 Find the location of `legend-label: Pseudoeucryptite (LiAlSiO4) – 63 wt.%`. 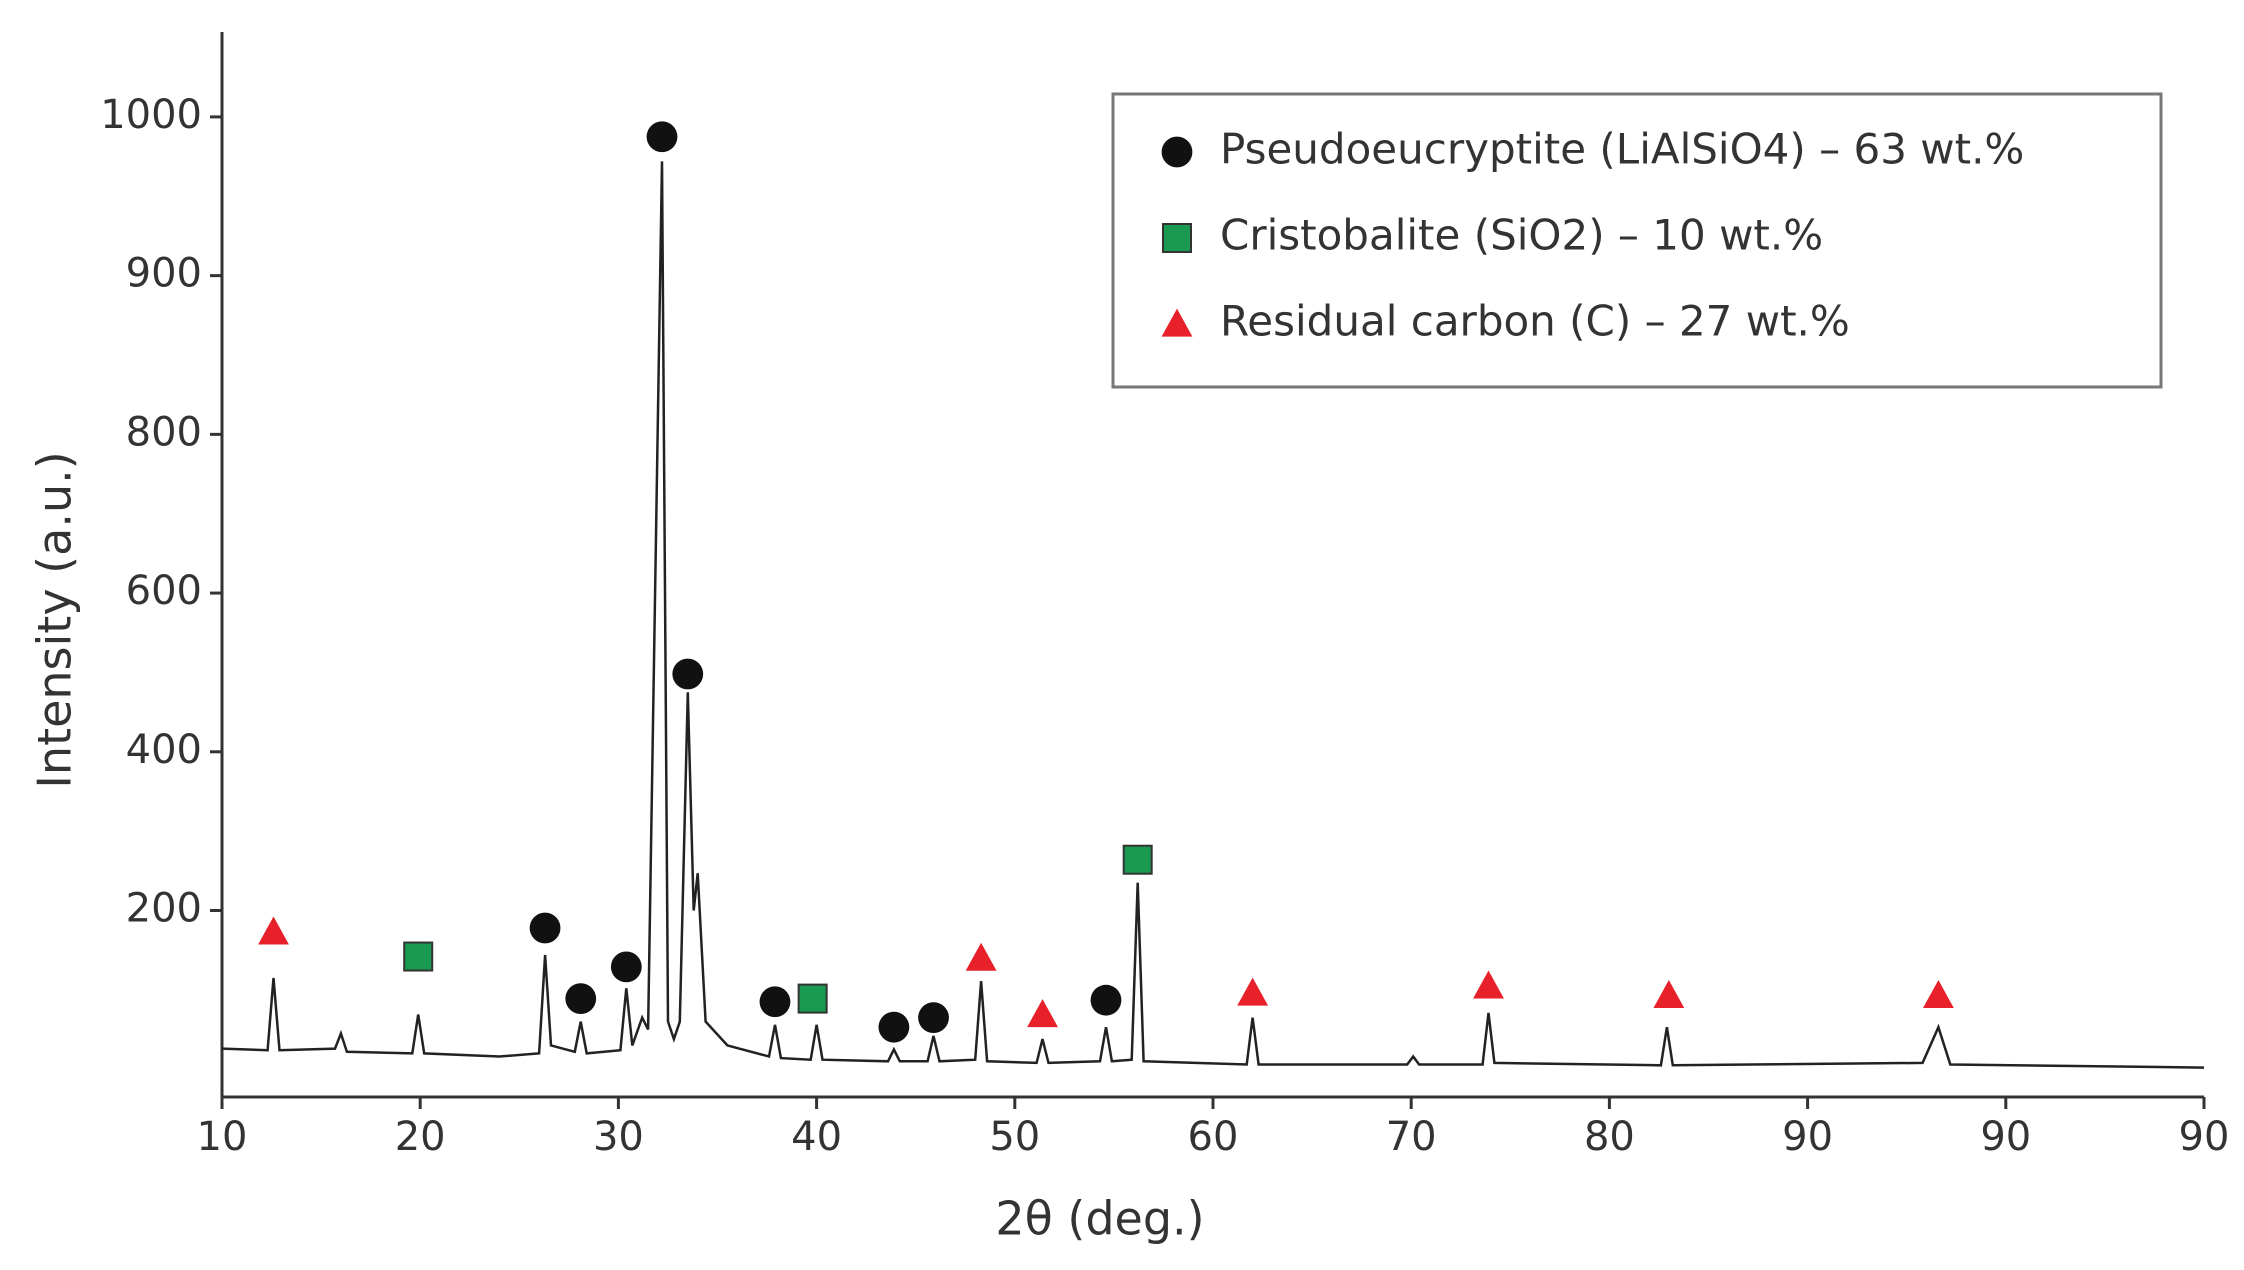

legend-label: Pseudoeucryptite (LiAlSiO4) – 63 wt.% is located at coordinates (1622, 149).